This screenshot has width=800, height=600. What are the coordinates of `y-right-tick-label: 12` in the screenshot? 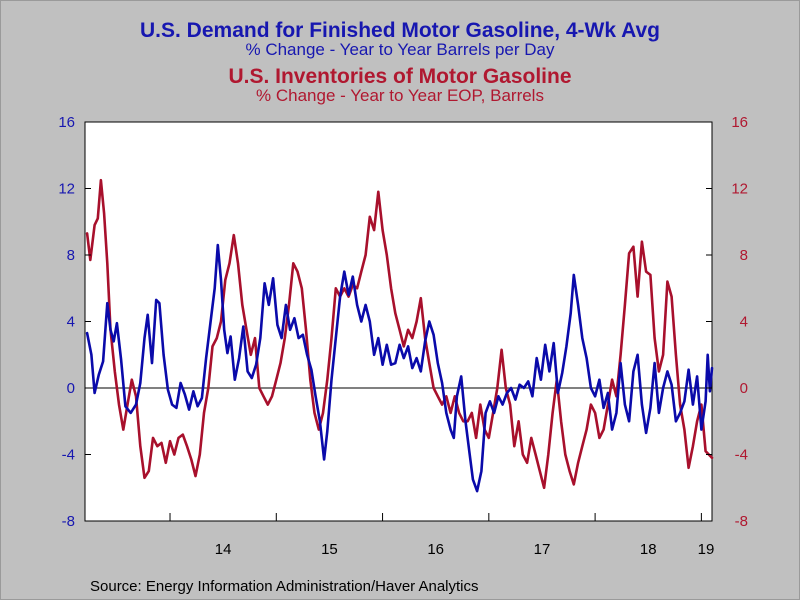 It's located at (739, 189).